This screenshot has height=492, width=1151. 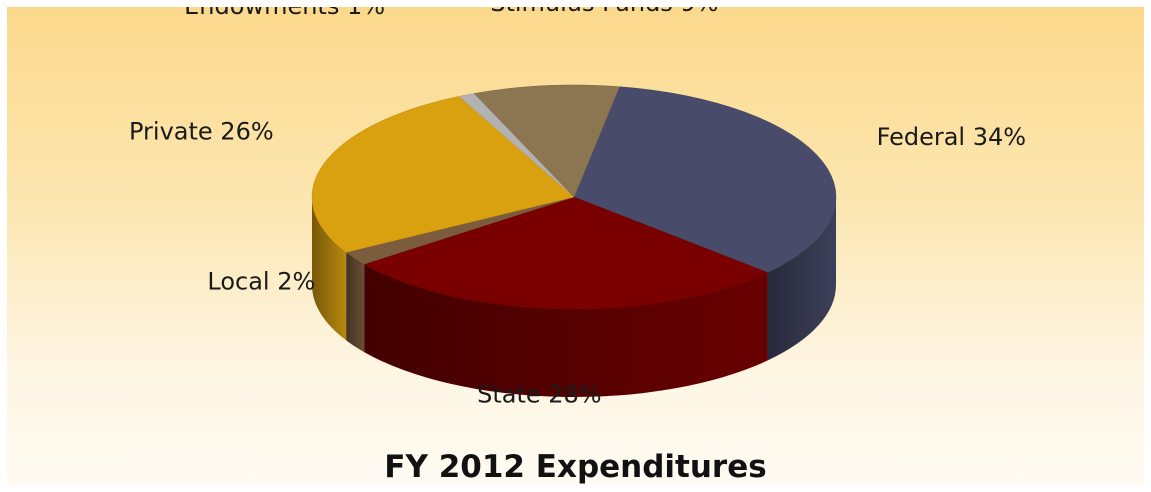 I want to click on slice-label: Endowments 1%, so click(x=284, y=13).